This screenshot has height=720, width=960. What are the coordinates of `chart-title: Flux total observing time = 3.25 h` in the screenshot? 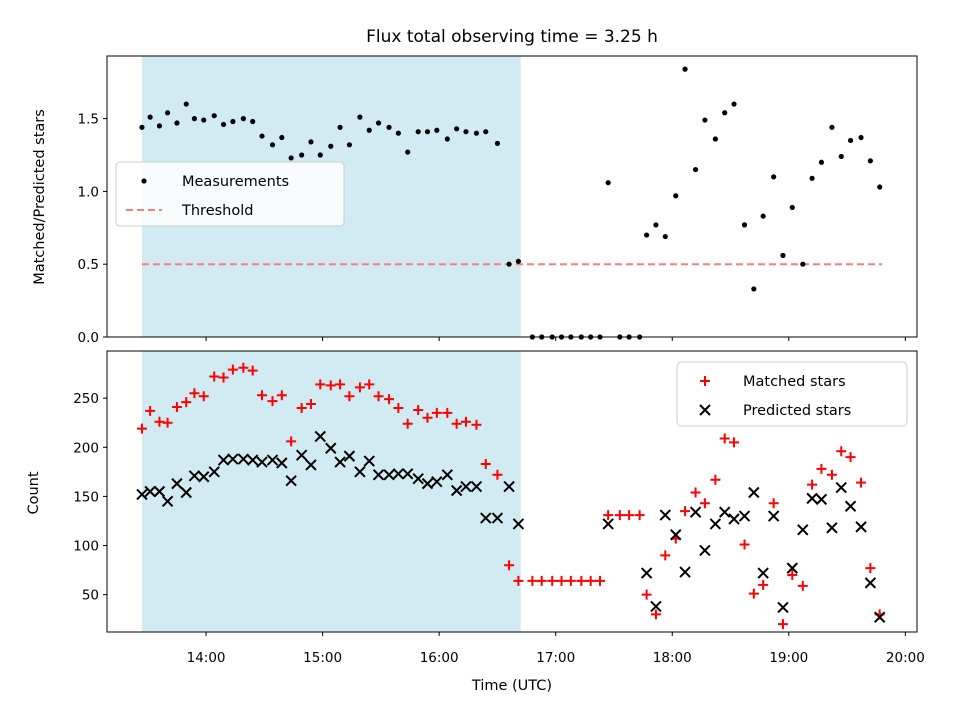 It's located at (512, 37).